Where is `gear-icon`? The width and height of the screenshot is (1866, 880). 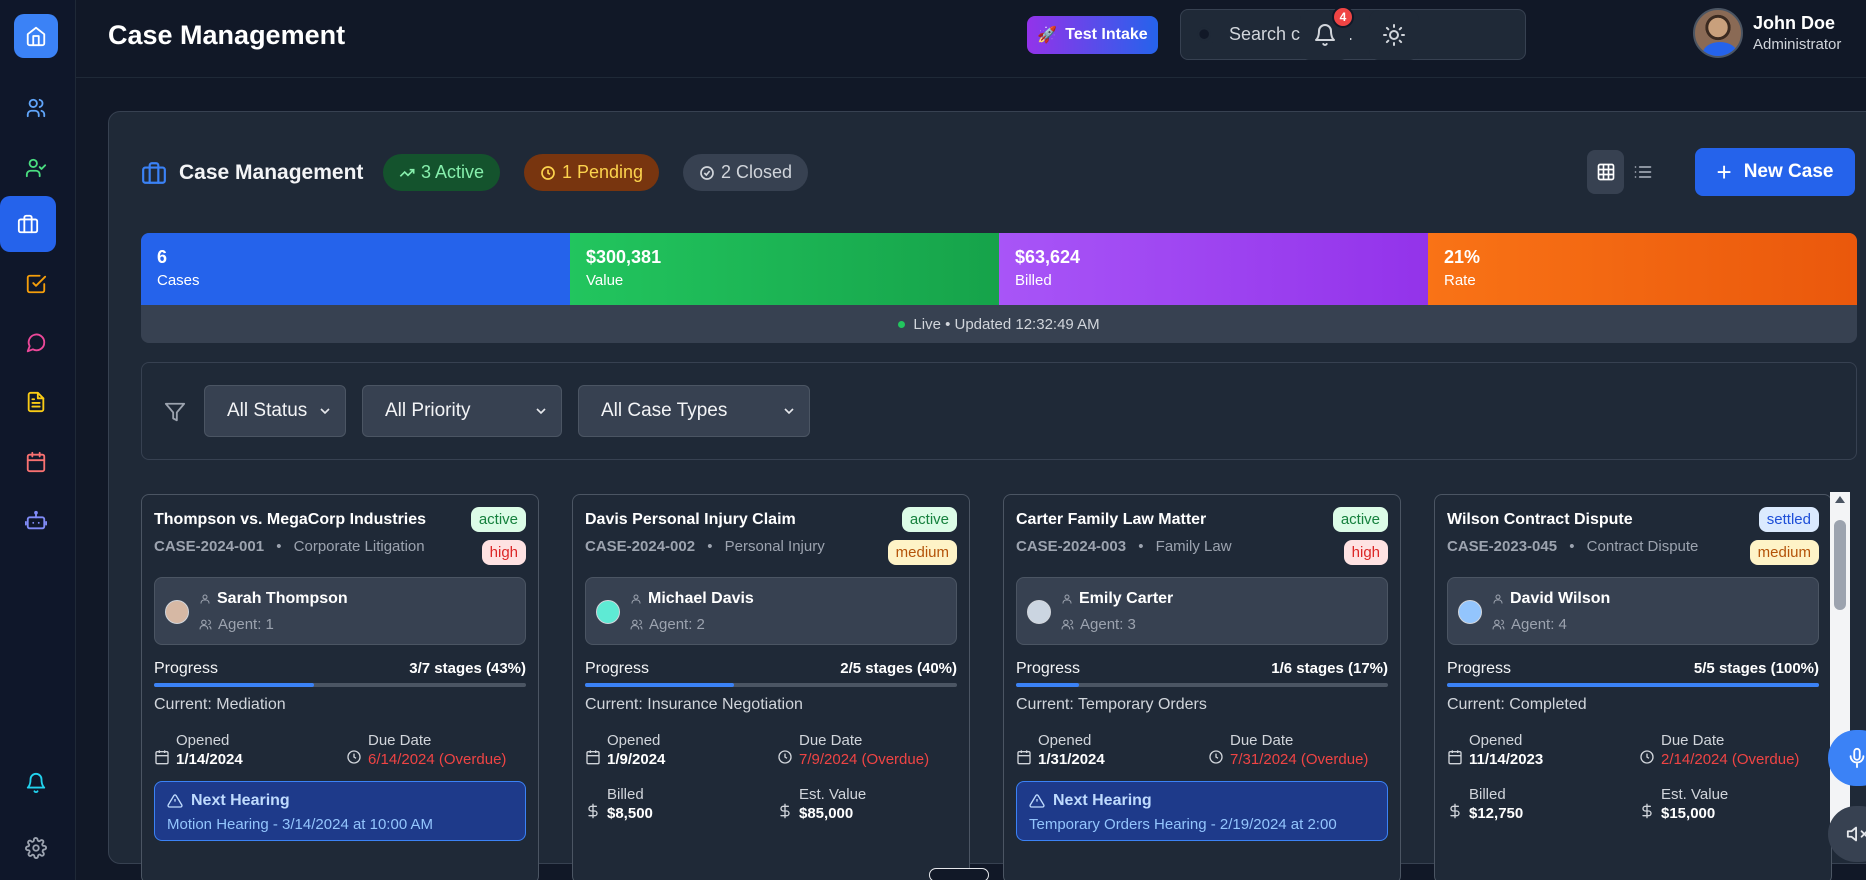
gear-icon is located at coordinates (36, 848).